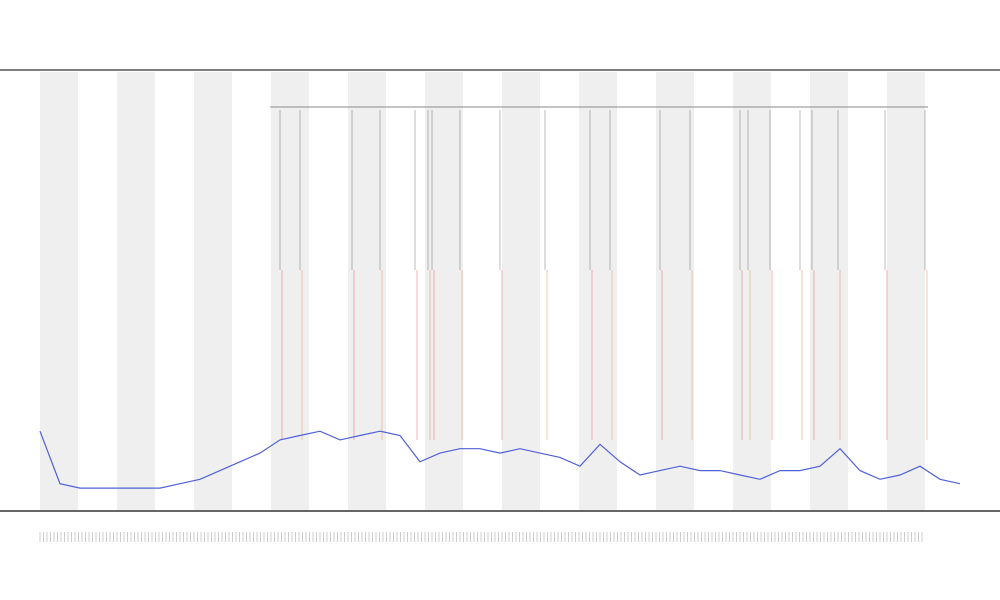 The height and width of the screenshot is (600, 1000). I want to click on x-tick-marks, so click(481, 537).